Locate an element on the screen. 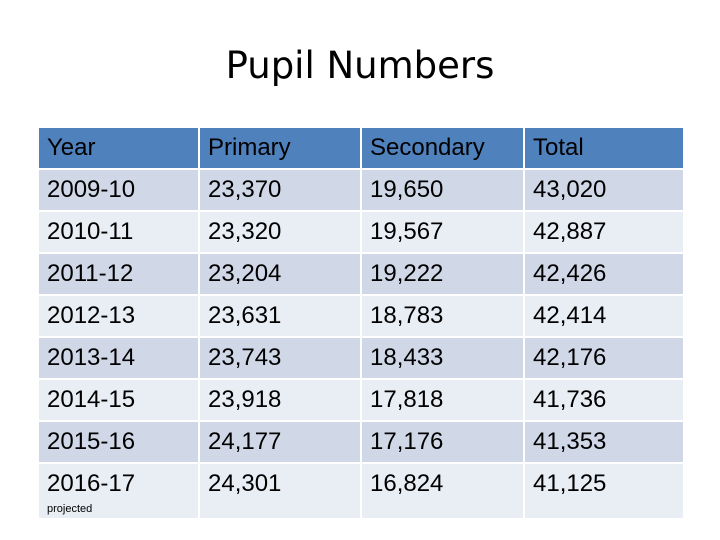 This screenshot has height=540, width=720. cell-year-projected: 2016-17 projected is located at coordinates (118, 491).